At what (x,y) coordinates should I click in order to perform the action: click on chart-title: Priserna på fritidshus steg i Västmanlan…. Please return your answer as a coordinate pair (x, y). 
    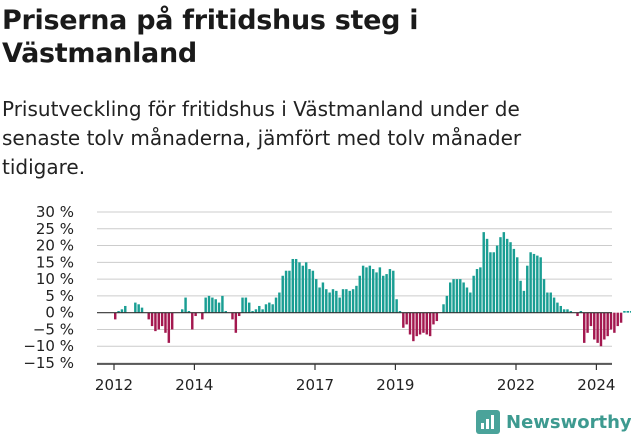
    Looking at the image, I should click on (210, 37).